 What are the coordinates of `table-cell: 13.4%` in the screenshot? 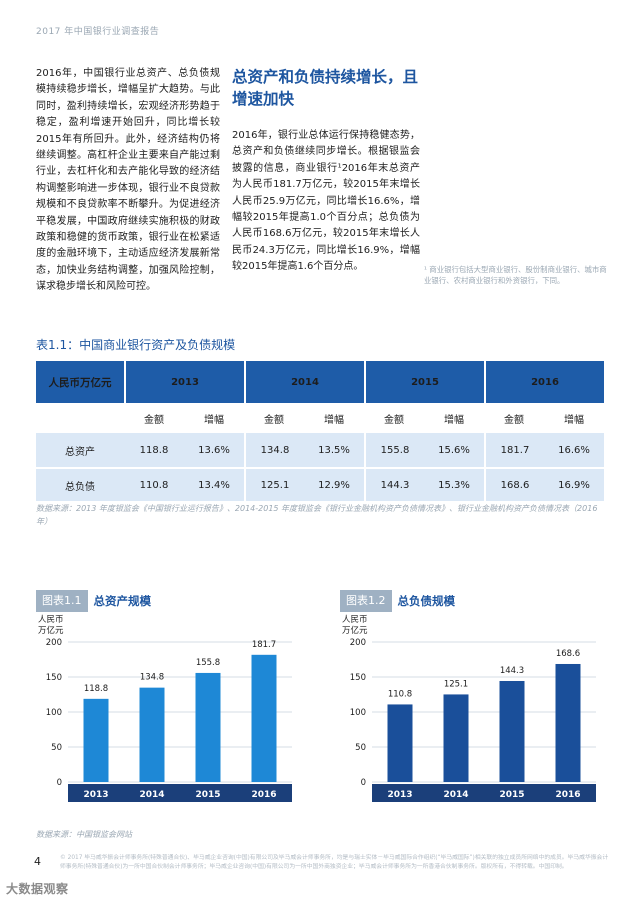 It's located at (214, 484).